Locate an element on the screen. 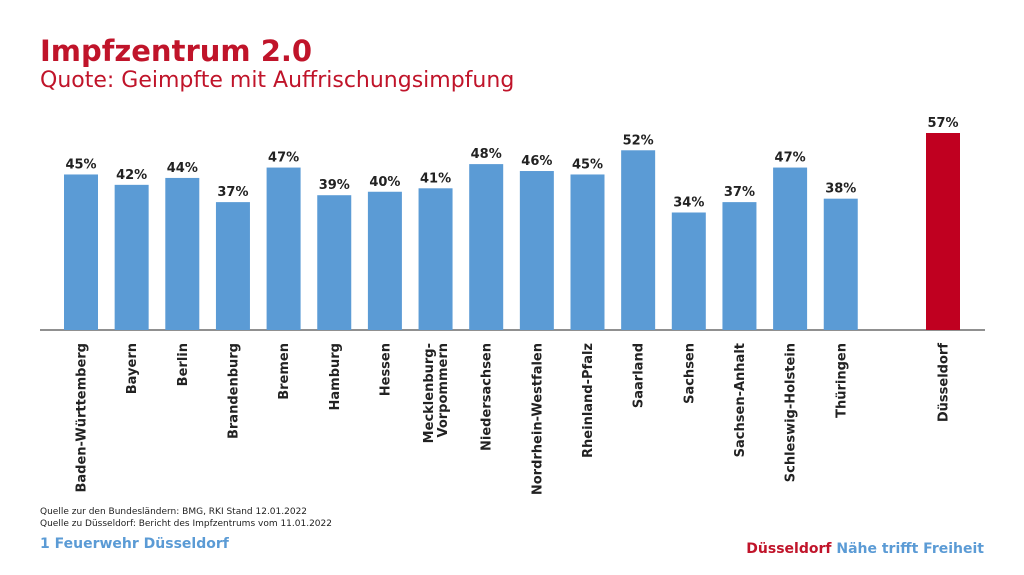 This screenshot has width=1024, height=575. category-label-2: Berlin is located at coordinates (183, 364).